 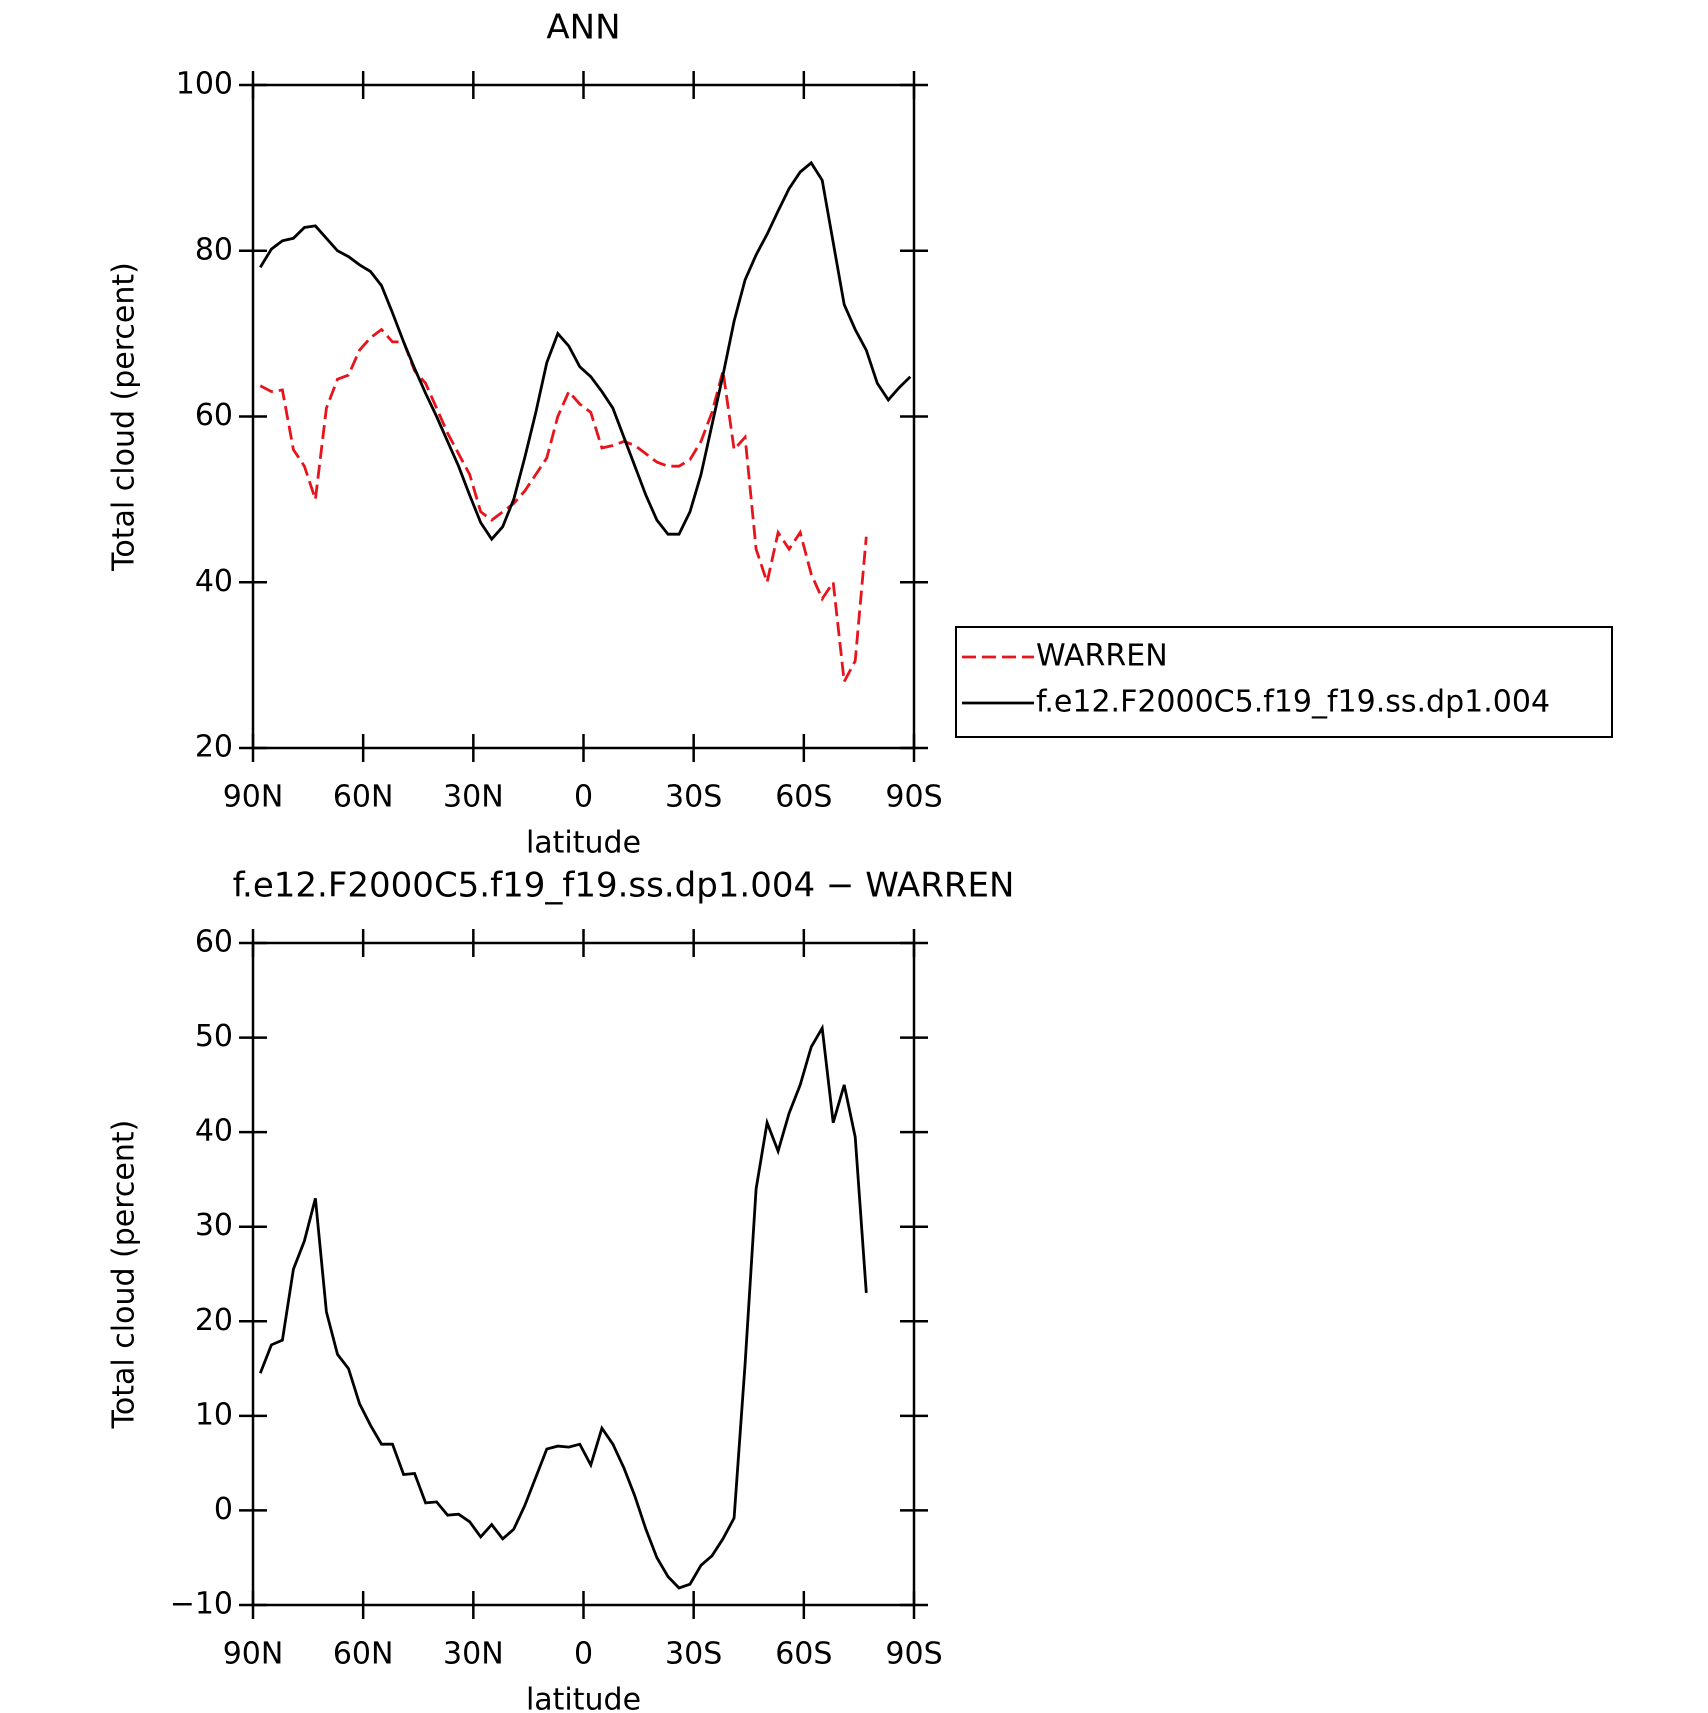 I want to click on legend-label: WARREN, so click(x=1102, y=656).